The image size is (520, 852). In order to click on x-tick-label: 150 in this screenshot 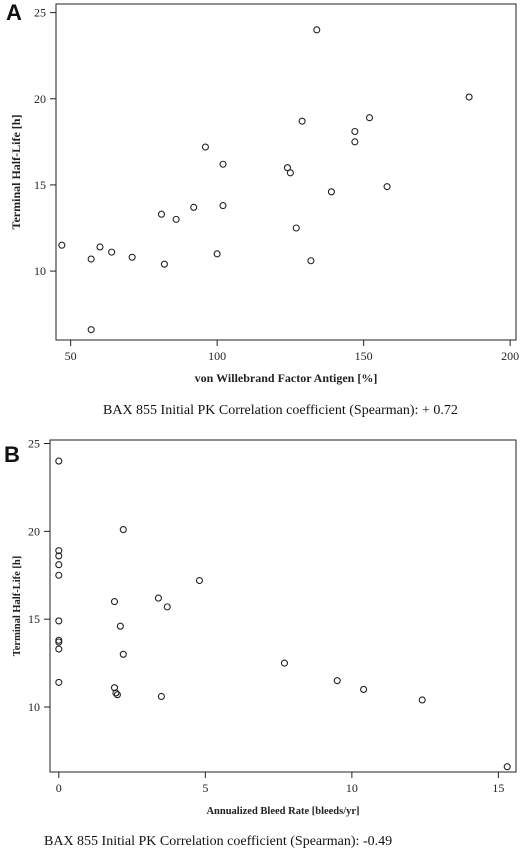, I will do `click(364, 356)`.